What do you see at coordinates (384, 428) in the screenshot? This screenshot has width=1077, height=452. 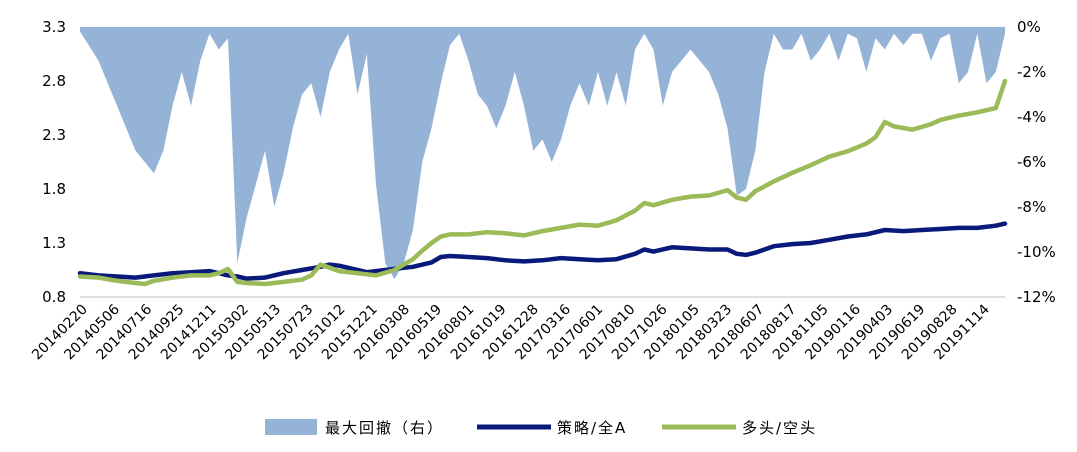 I see `legend-label: 最大回撤（右）` at bounding box center [384, 428].